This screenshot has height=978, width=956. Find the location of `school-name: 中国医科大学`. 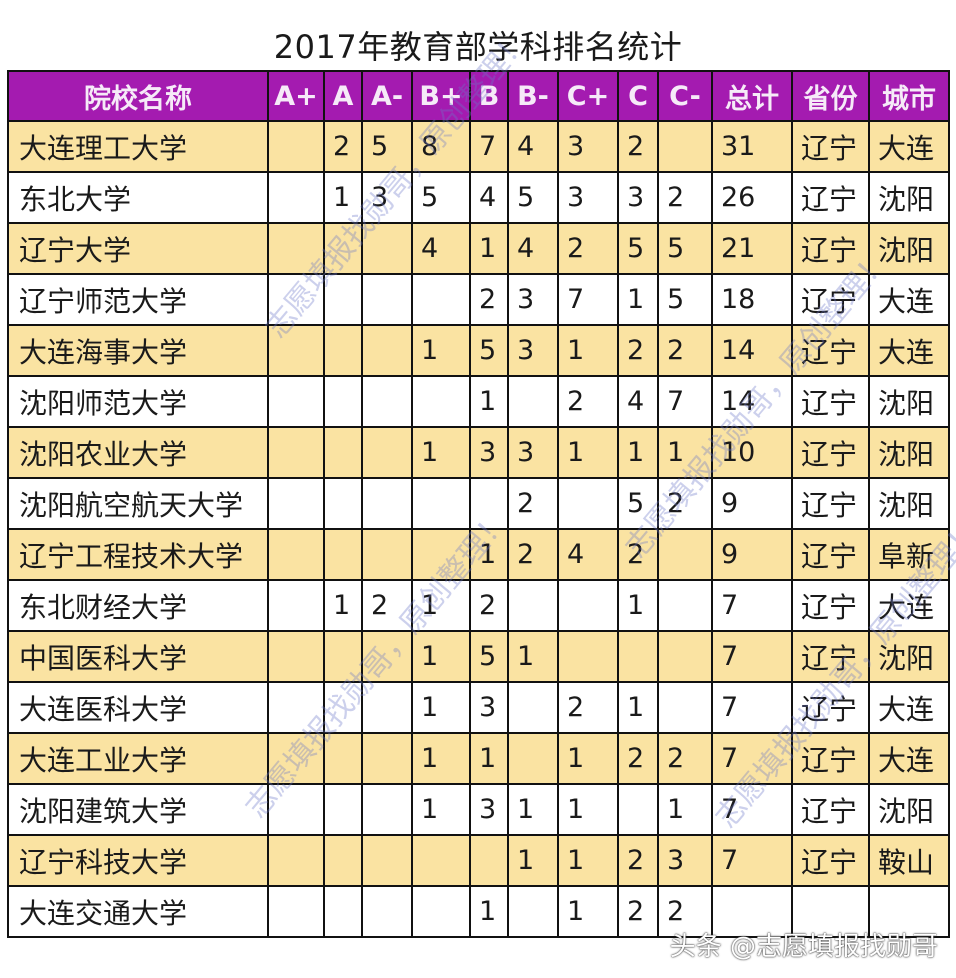

school-name: 中国医科大学 is located at coordinates (138, 656).